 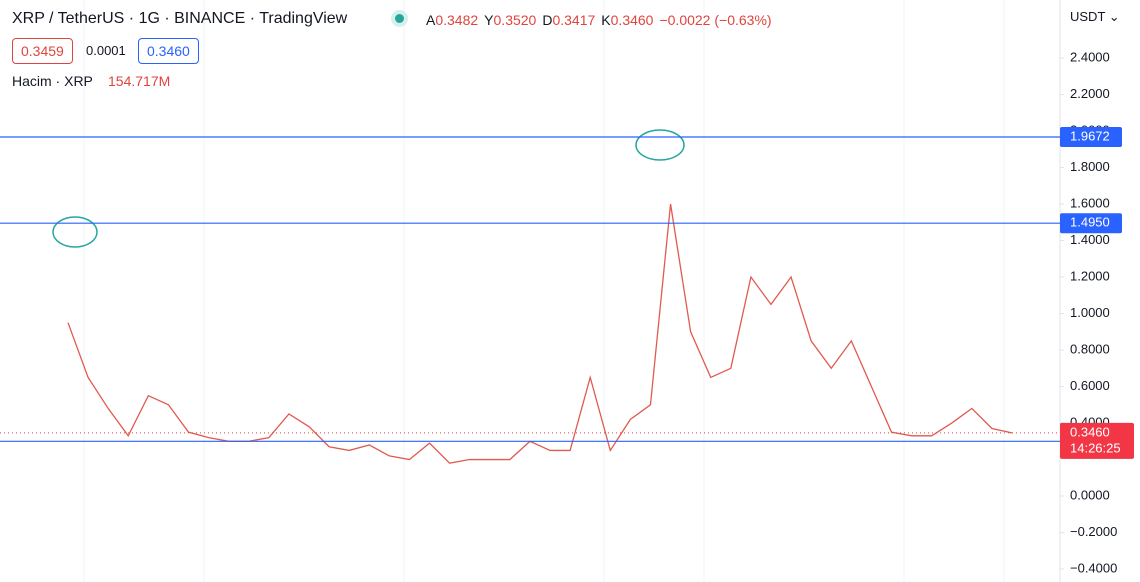 I want to click on last-price-label: 0.3460, so click(x=1090, y=431).